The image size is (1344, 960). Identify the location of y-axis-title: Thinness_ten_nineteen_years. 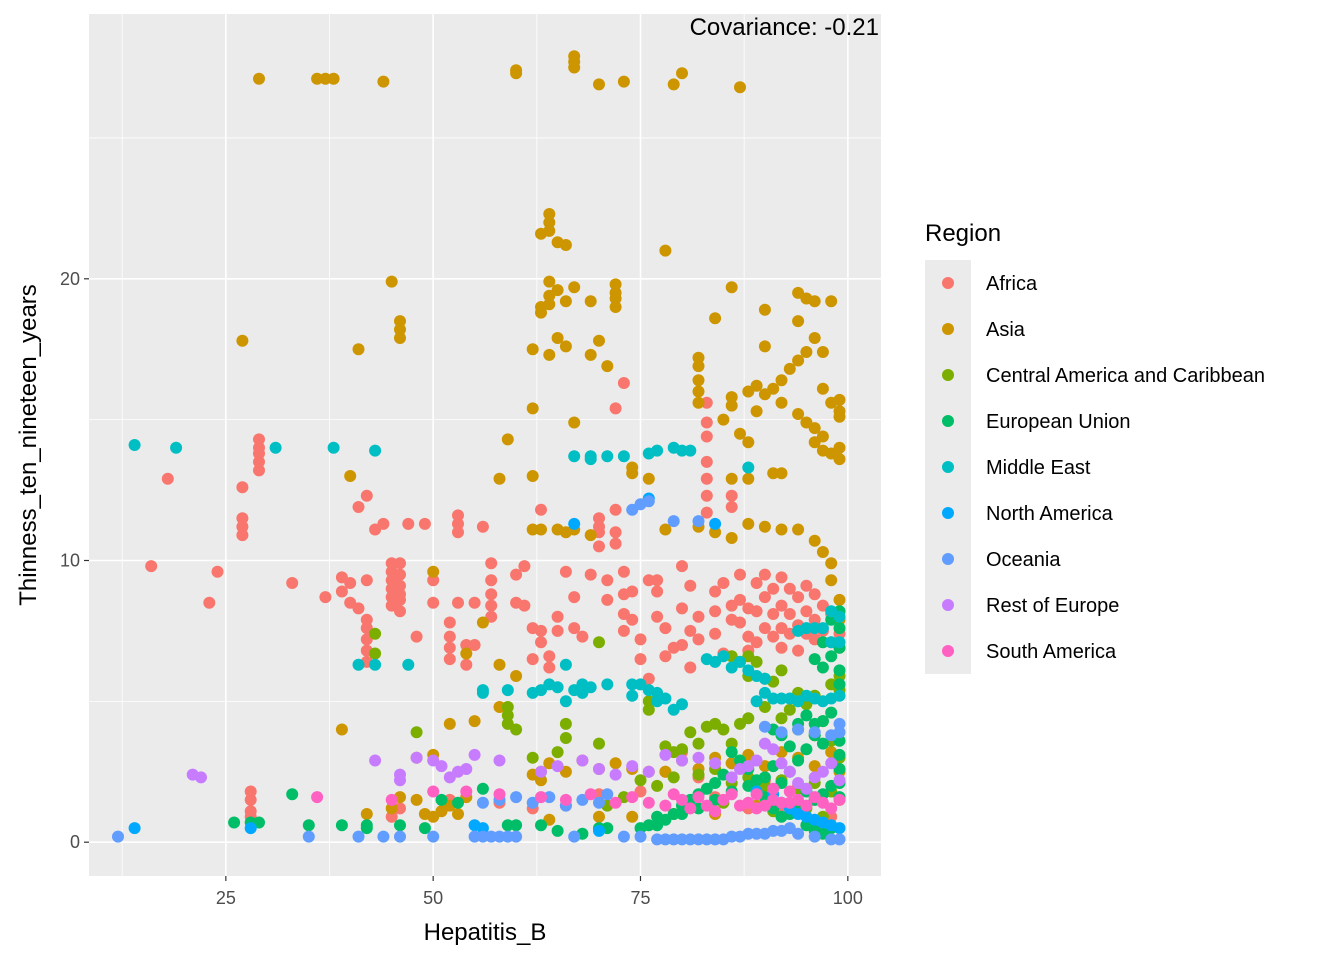
(28, 445).